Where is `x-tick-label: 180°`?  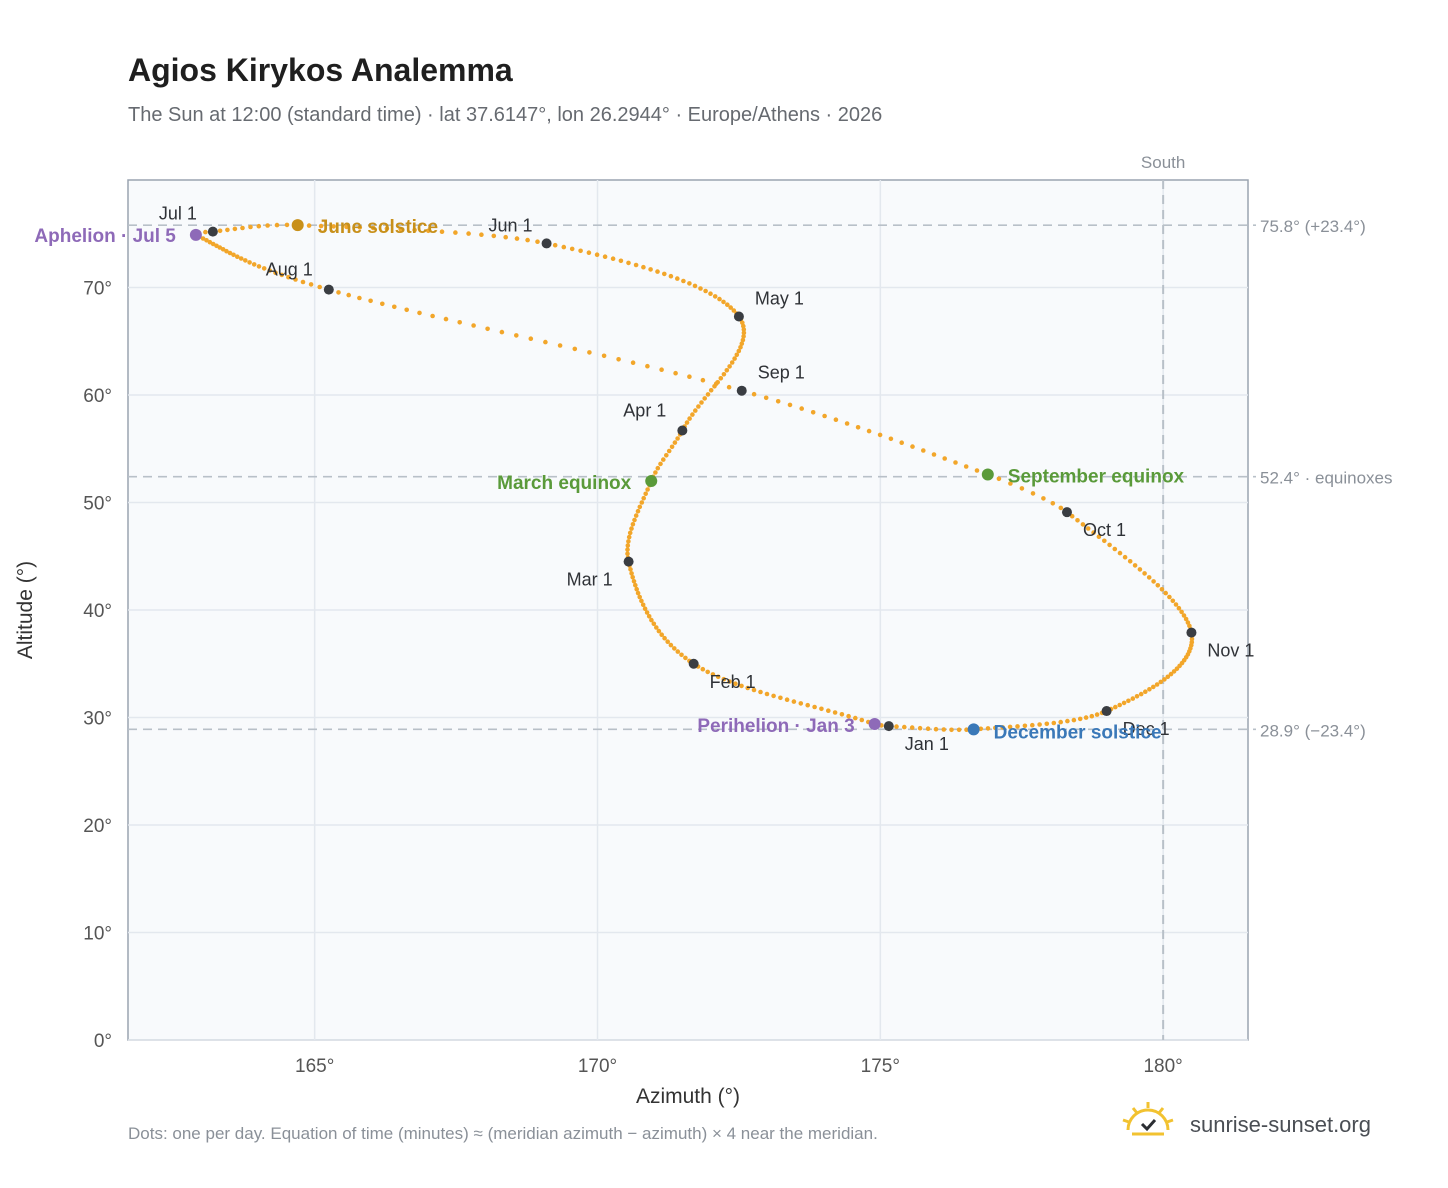
x-tick-label: 180° is located at coordinates (1162, 1066).